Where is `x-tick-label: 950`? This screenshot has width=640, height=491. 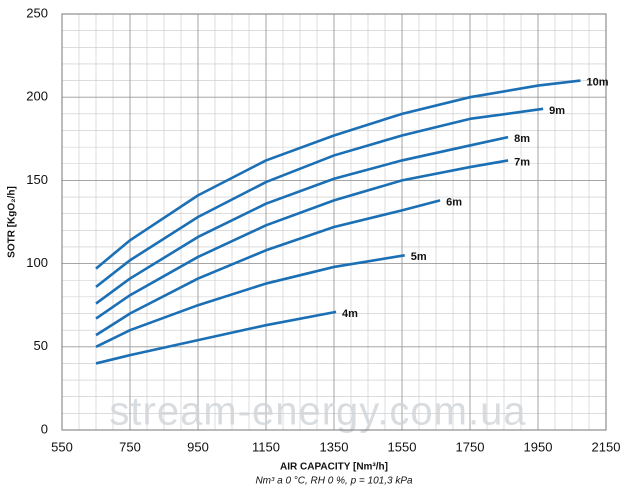
x-tick-label: 950 is located at coordinates (198, 446).